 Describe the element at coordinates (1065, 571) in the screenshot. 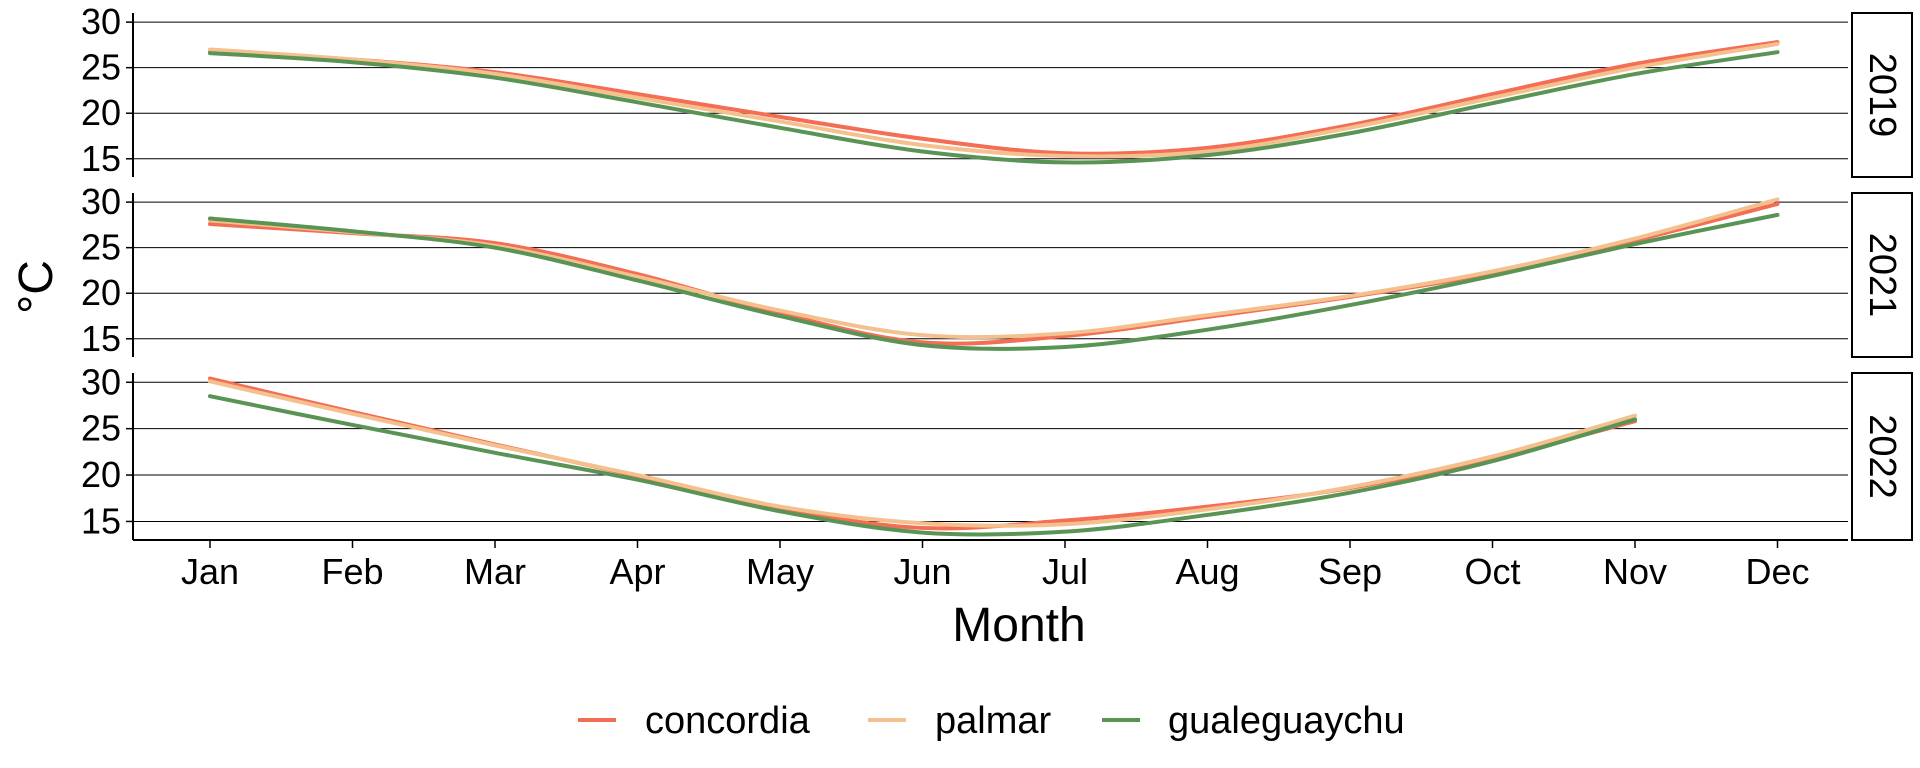

I see `x-tick-label: Jul` at that location.